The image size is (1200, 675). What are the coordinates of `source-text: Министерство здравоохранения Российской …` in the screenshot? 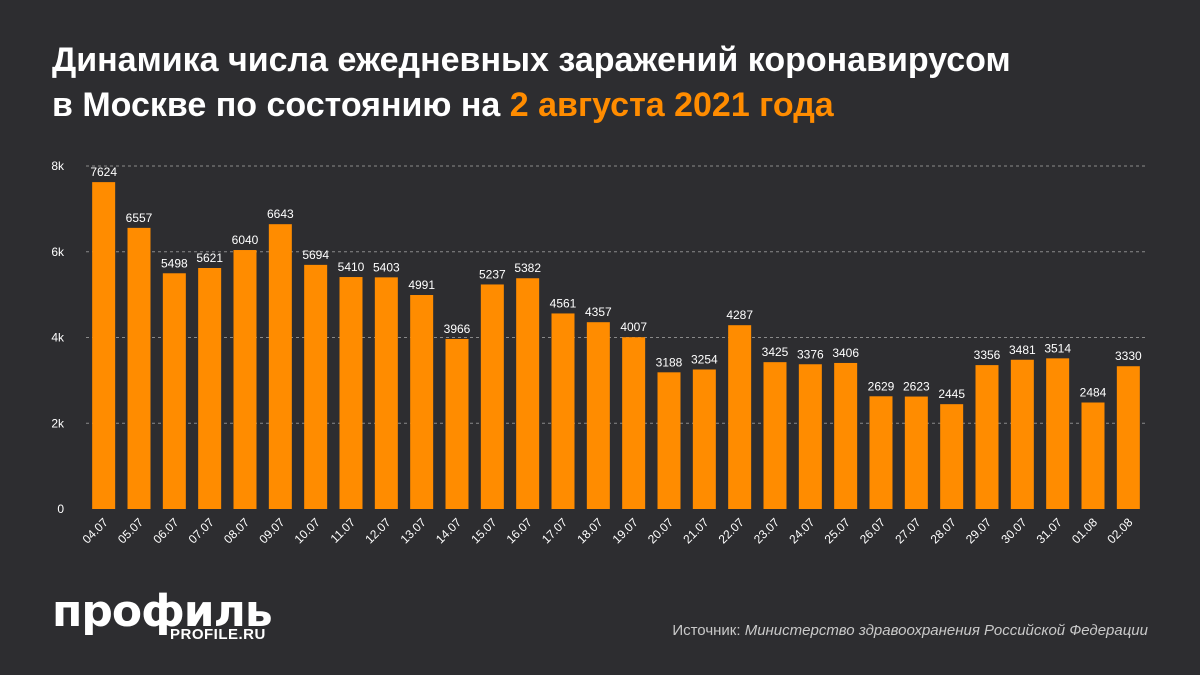 It's located at (946, 630).